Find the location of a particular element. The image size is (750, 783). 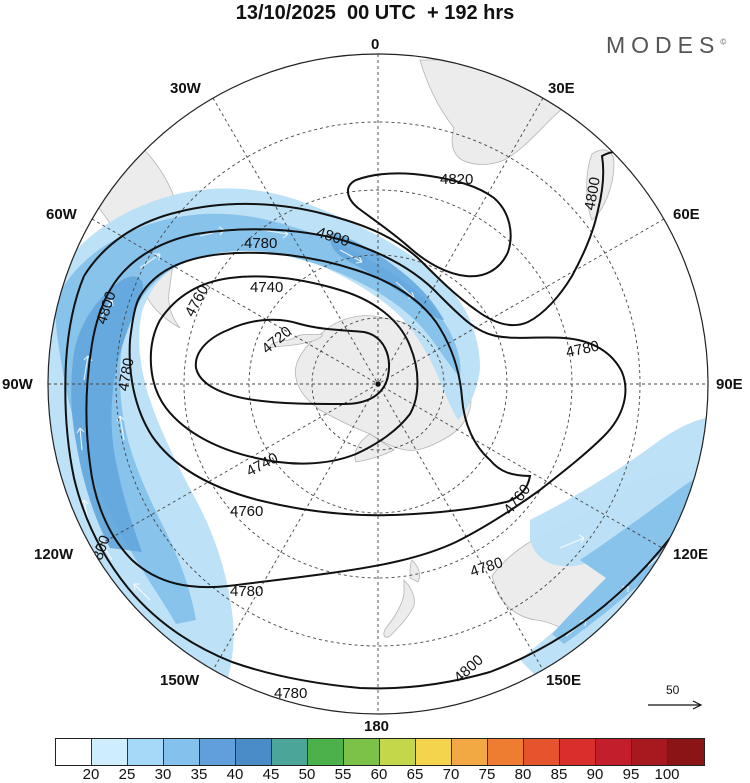

lon-label-120e: 120E is located at coordinates (691, 554).